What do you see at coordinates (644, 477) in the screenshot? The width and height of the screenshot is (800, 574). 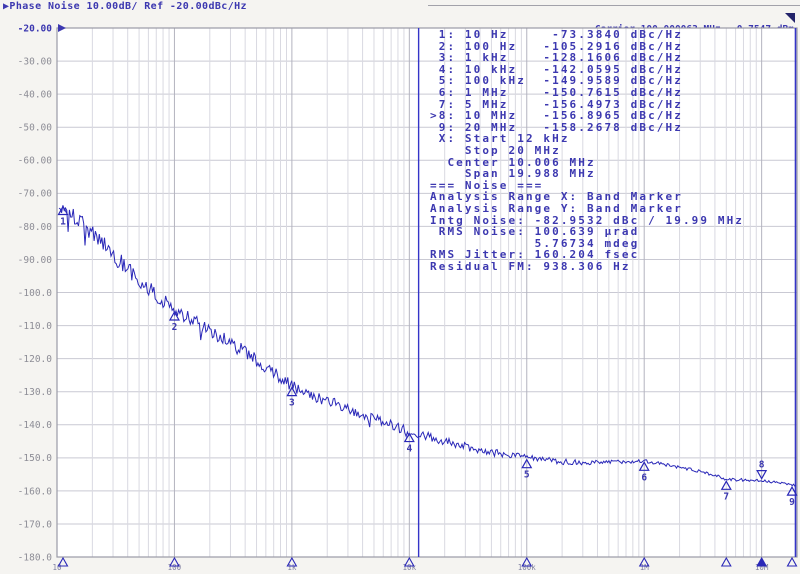 I see `marker-number: 6` at bounding box center [644, 477].